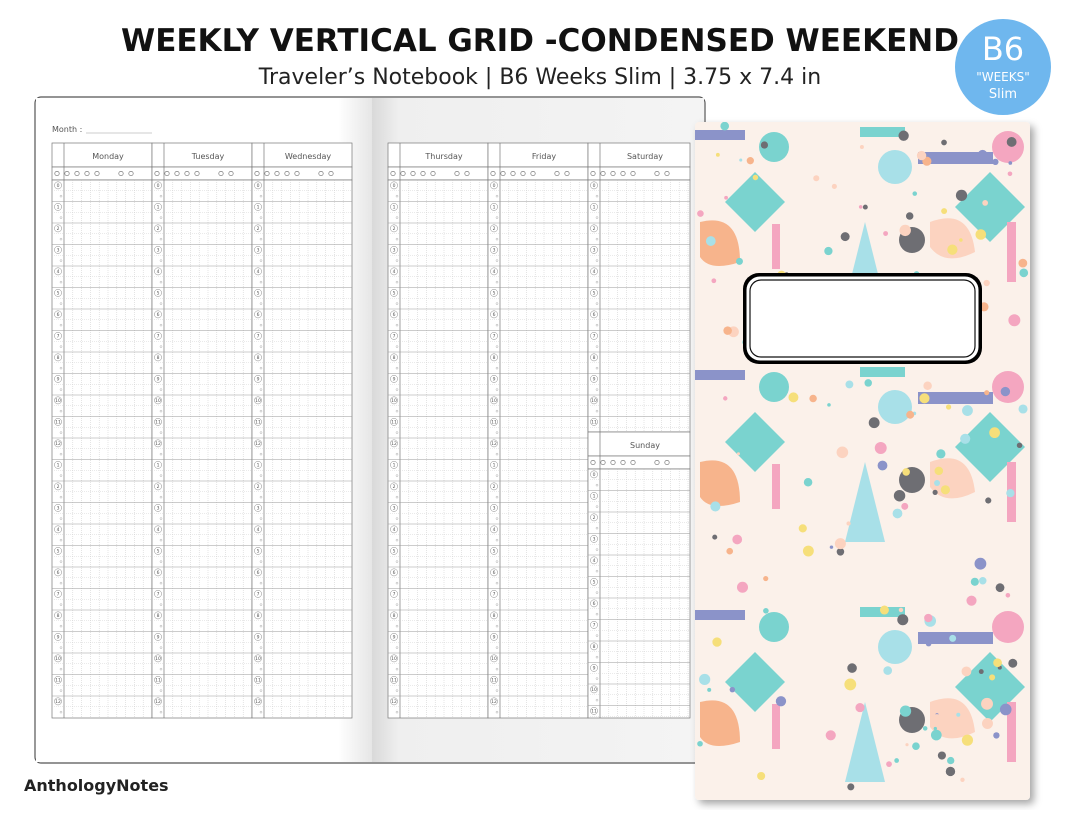  I want to click on hour-label: 1, so click(258, 466).